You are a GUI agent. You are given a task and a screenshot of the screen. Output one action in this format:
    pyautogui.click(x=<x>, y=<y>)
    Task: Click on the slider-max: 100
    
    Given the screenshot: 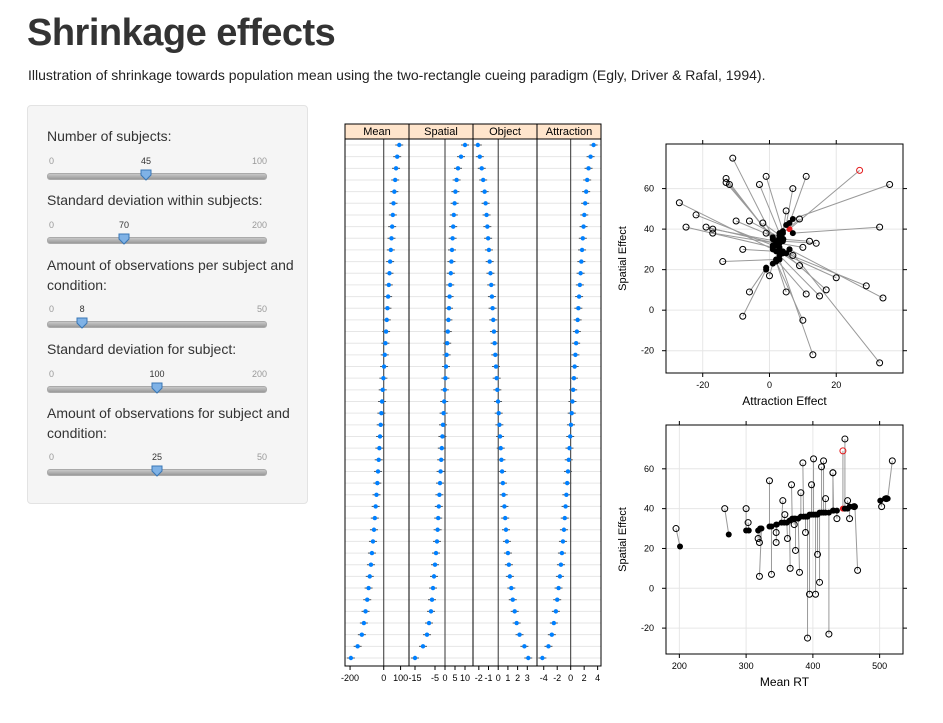 What is the action you would take?
    pyautogui.click(x=259, y=161)
    